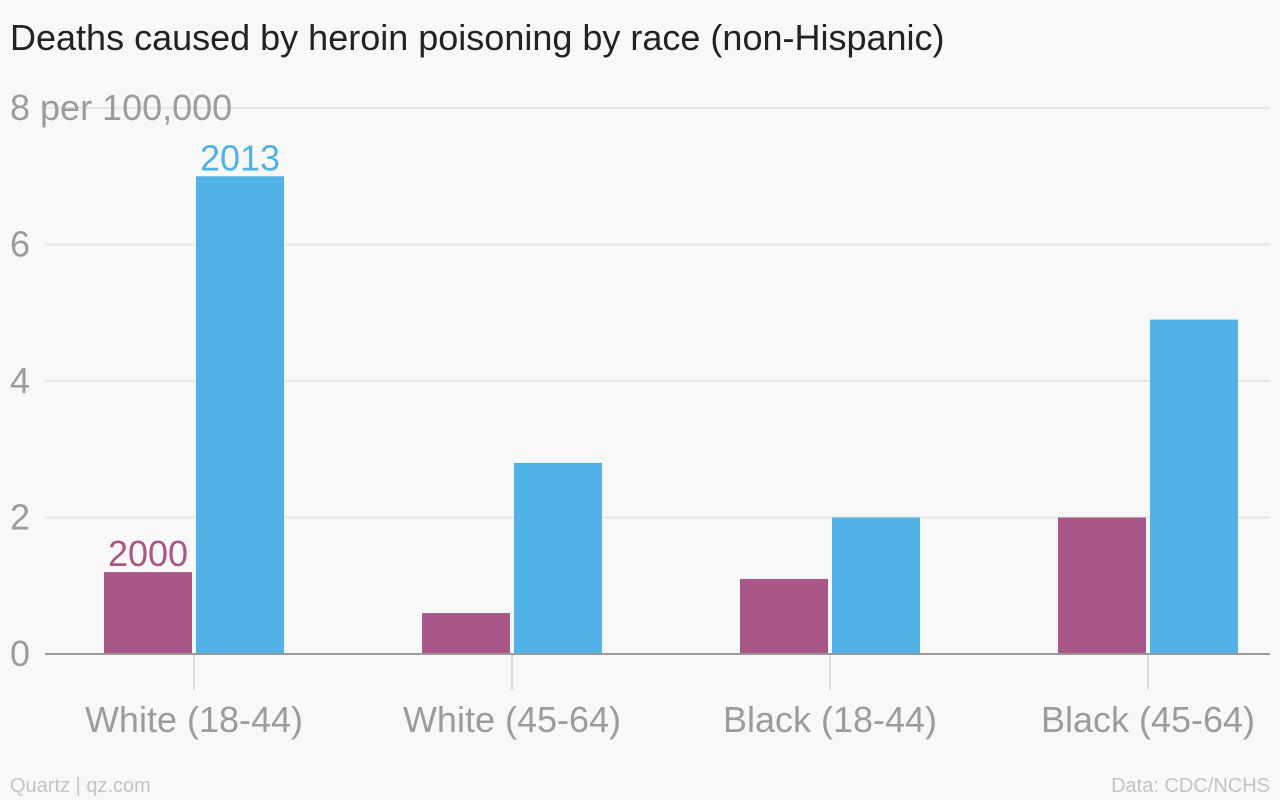  Describe the element at coordinates (20, 517) in the screenshot. I see `y-tick-label: 2` at that location.